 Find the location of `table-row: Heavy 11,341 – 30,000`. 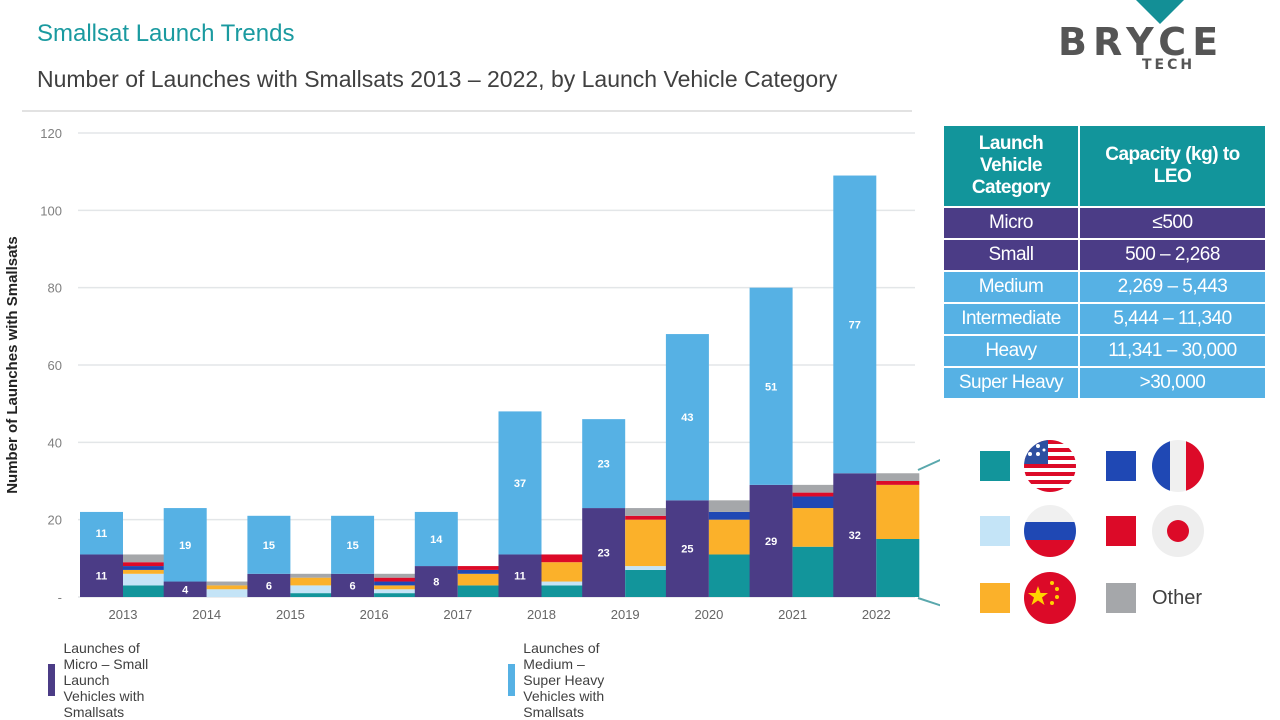

table-row: Heavy 11,341 – 30,000 is located at coordinates (1104, 351).